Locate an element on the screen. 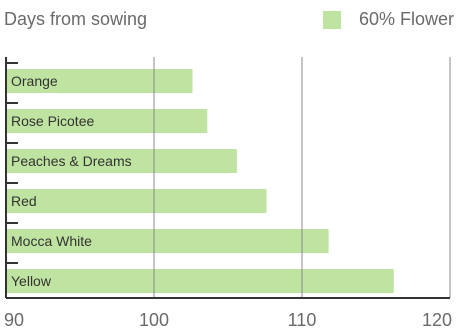  legend-label: 60% Flower is located at coordinates (406, 19).